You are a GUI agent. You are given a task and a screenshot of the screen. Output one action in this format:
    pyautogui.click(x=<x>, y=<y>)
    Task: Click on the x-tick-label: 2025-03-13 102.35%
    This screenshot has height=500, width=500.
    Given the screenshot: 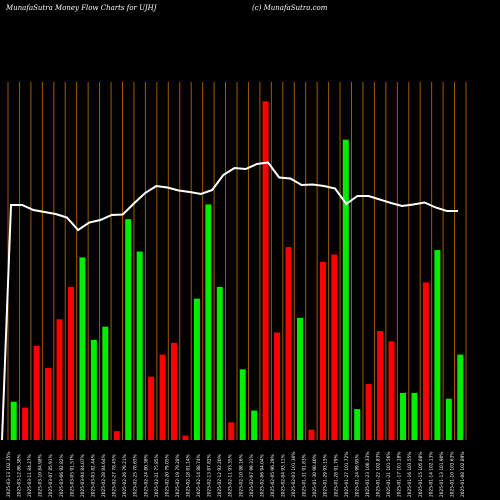 What is the action you would take?
    pyautogui.click(x=9, y=474)
    